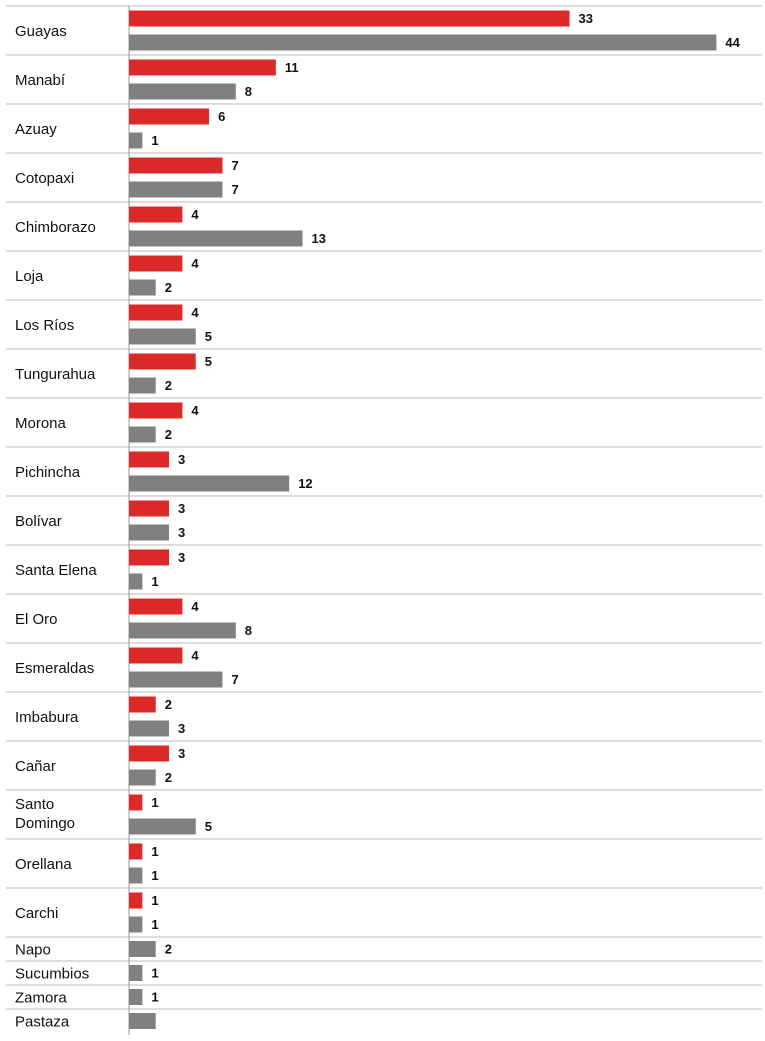 Image resolution: width=765 pixels, height=1041 pixels. I want to click on category-label-el-oro: El Oro, so click(36, 619).